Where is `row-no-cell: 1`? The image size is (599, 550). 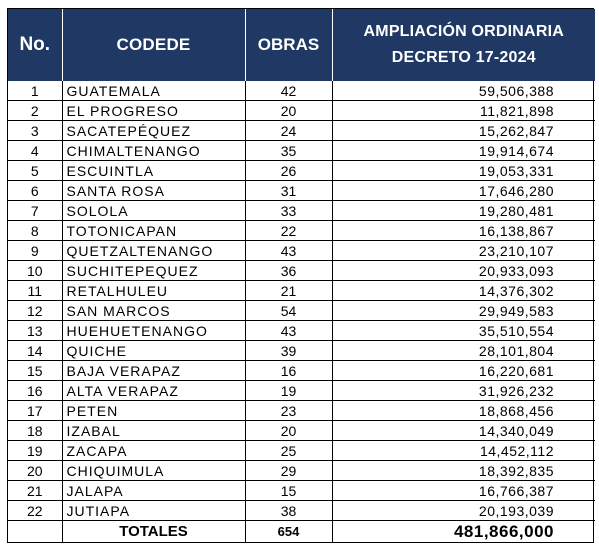 row-no-cell: 1 is located at coordinates (35, 91).